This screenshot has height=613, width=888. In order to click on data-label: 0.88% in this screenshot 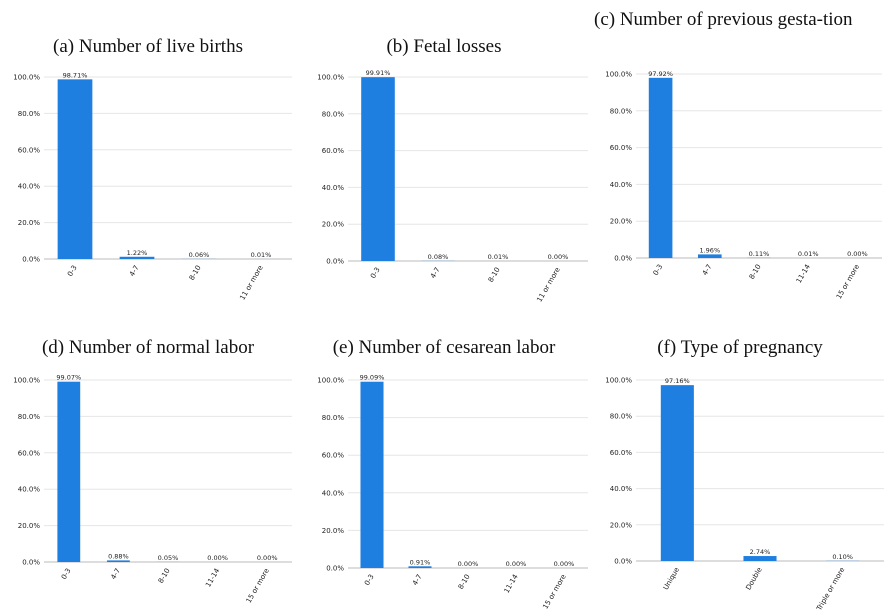, I will do `click(118, 556)`.